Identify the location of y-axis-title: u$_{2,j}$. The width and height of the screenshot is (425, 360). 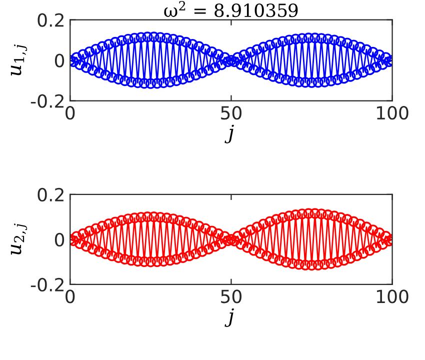
(19, 239).